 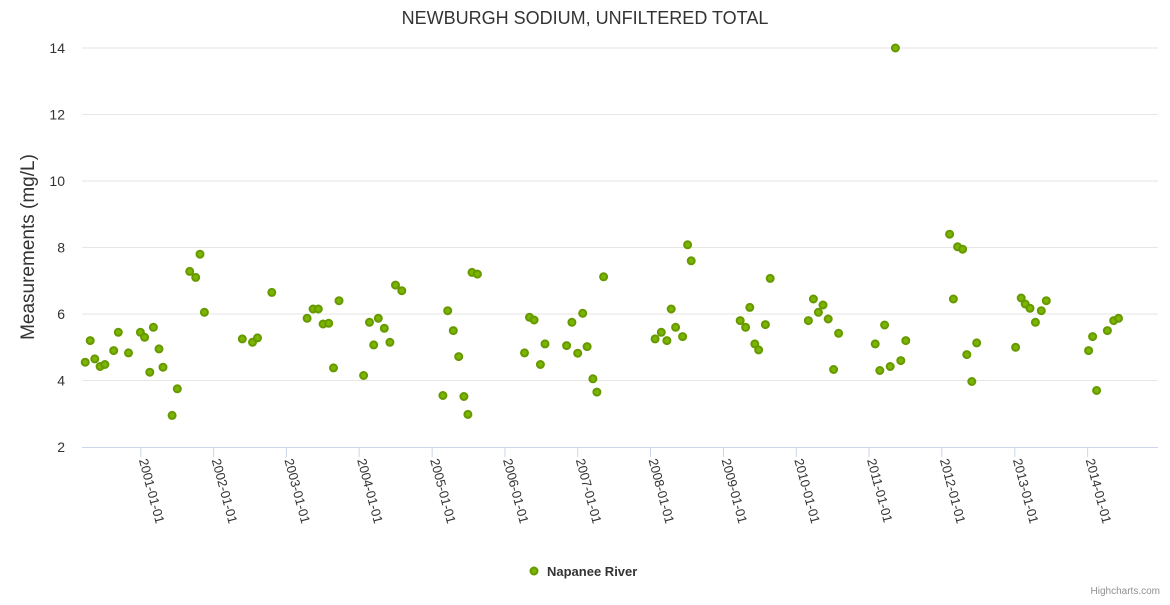 What do you see at coordinates (1125, 591) in the screenshot?
I see `credits-link: Highcharts.com` at bounding box center [1125, 591].